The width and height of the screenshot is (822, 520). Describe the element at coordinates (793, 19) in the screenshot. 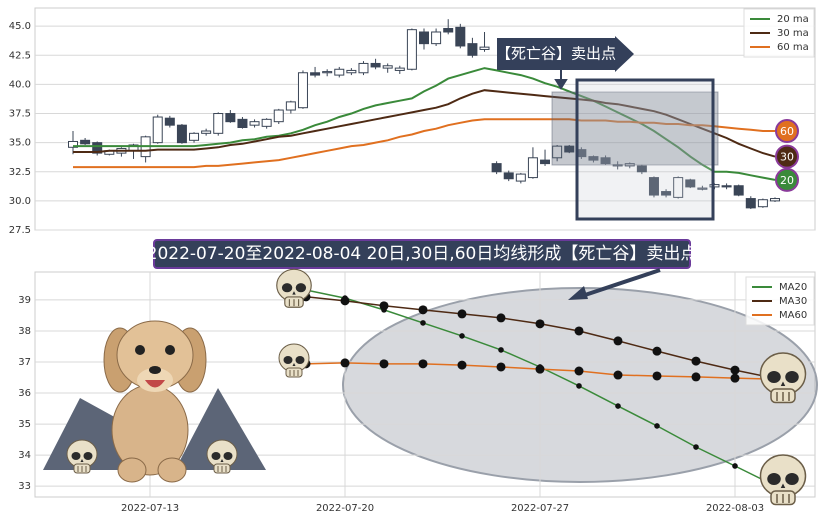

I see `legend-label: 20 ma` at that location.